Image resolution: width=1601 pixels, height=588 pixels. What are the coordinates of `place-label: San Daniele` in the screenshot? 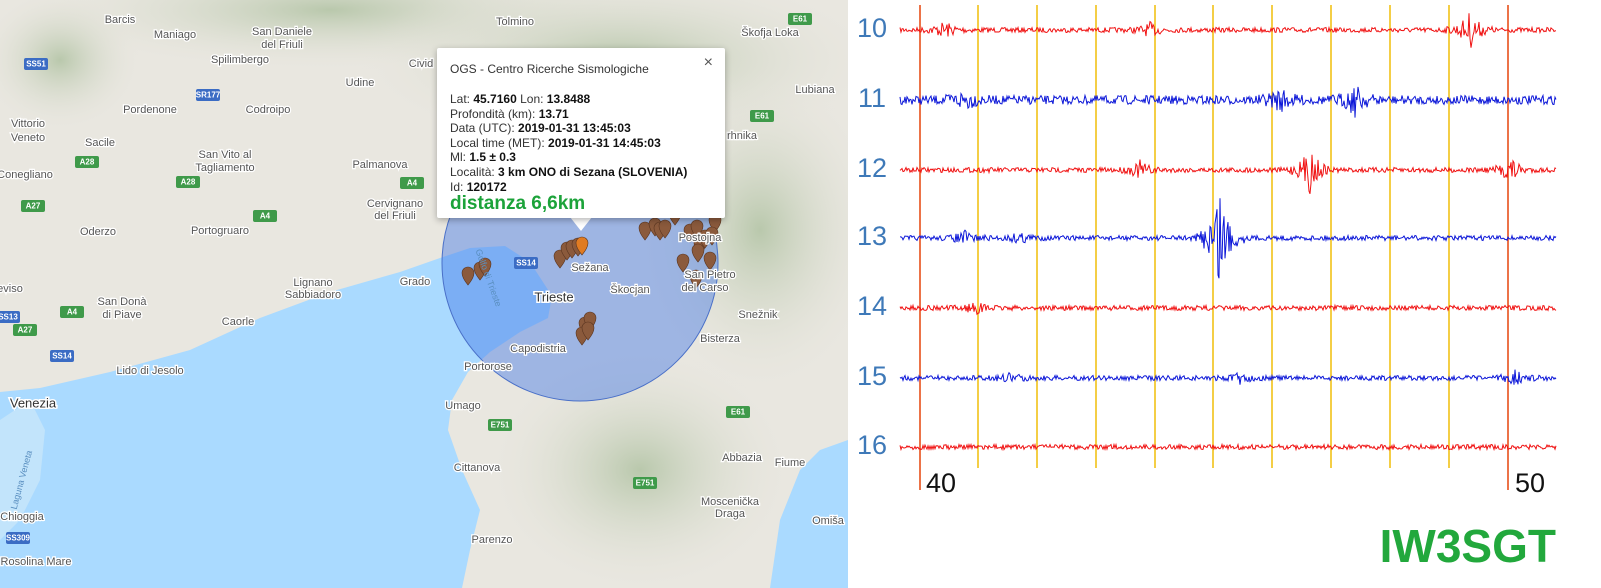 It's located at (282, 32).